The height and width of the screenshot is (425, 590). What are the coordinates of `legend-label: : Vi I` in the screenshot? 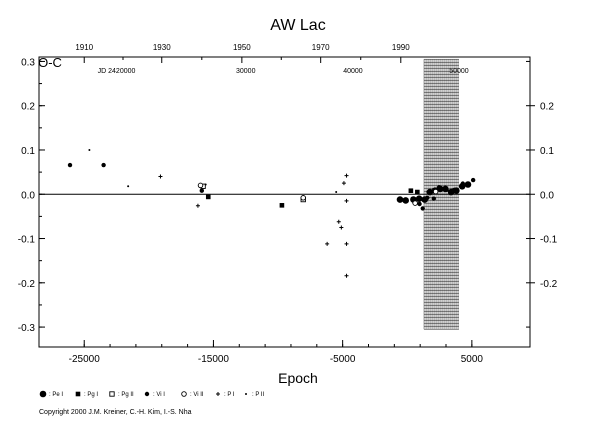 It's located at (159, 395).